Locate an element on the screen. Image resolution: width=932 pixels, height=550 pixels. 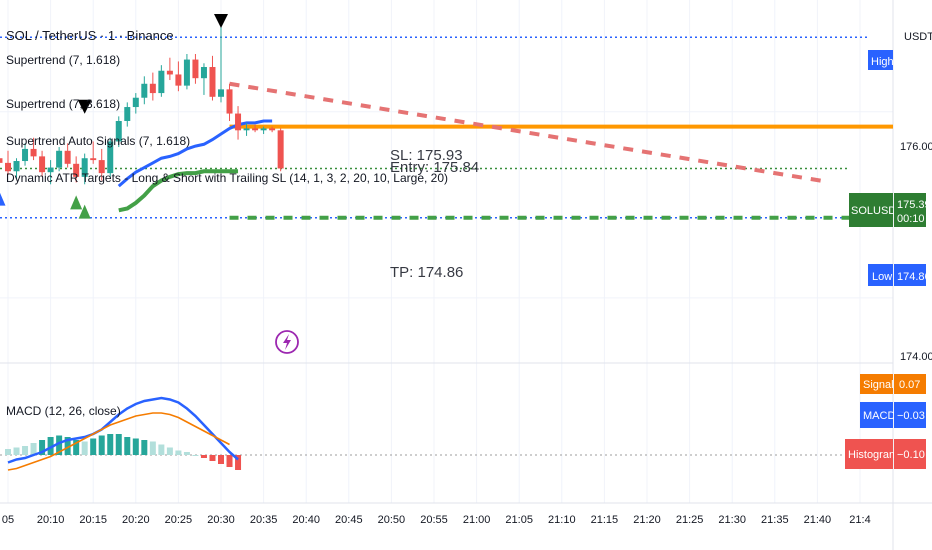
time-tick-label: 20:20 is located at coordinates (136, 520).